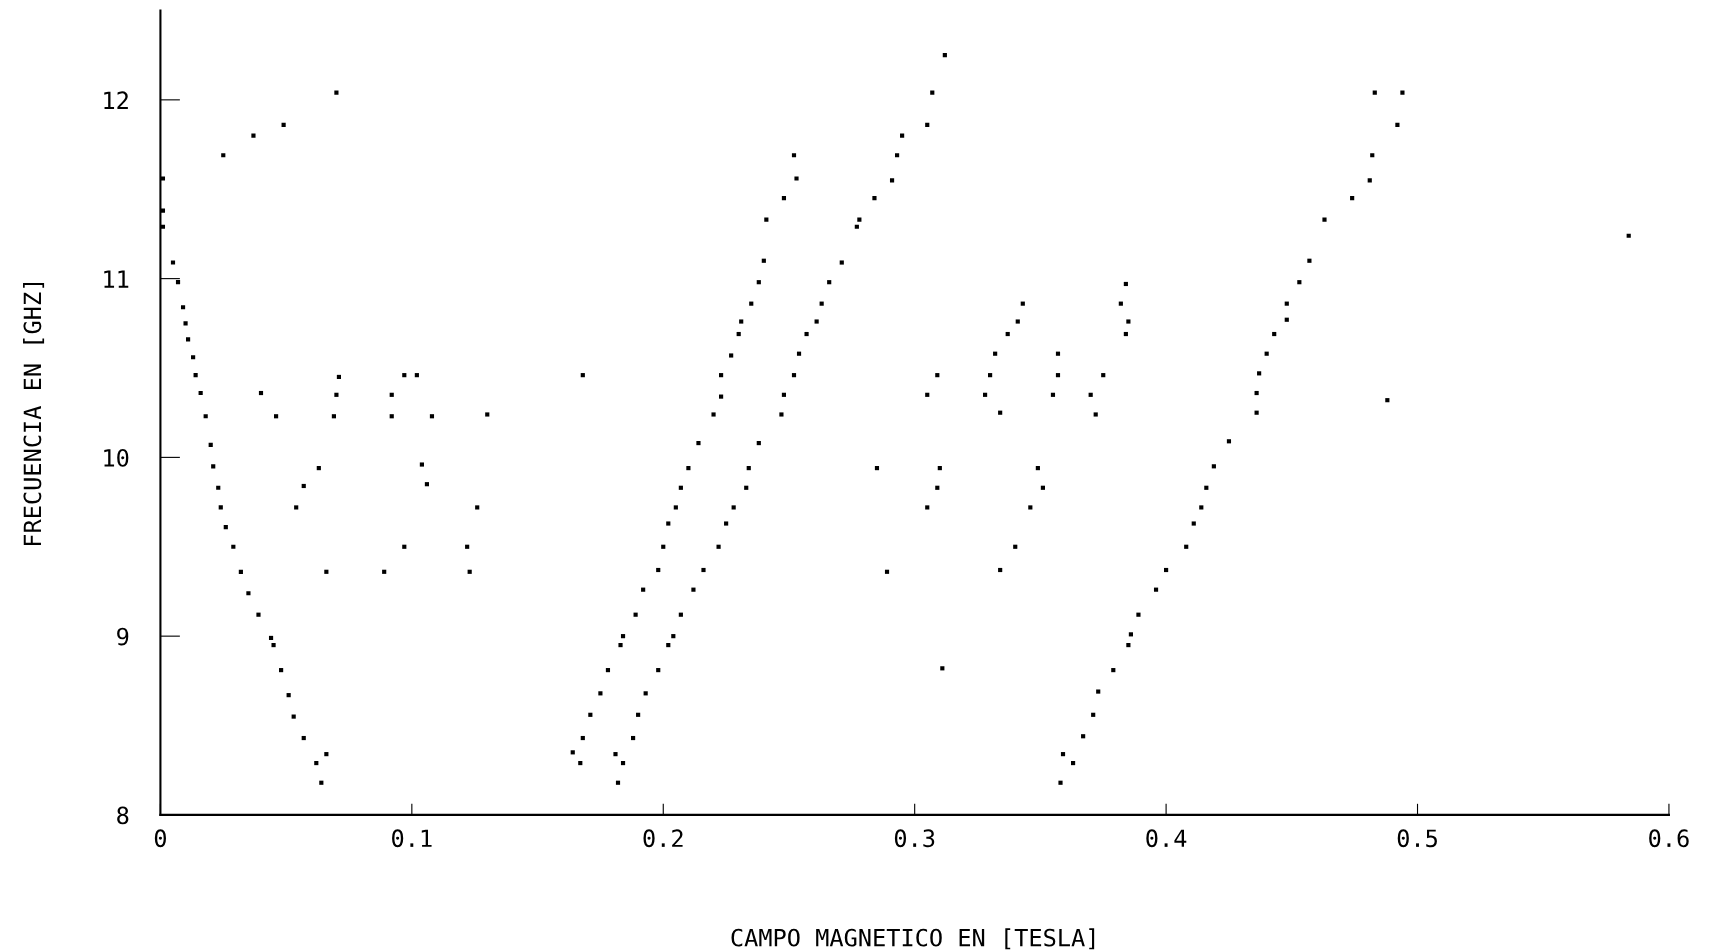 Image resolution: width=1725 pixels, height=952 pixels. I want to click on y-tick-label: 8, so click(123, 815).